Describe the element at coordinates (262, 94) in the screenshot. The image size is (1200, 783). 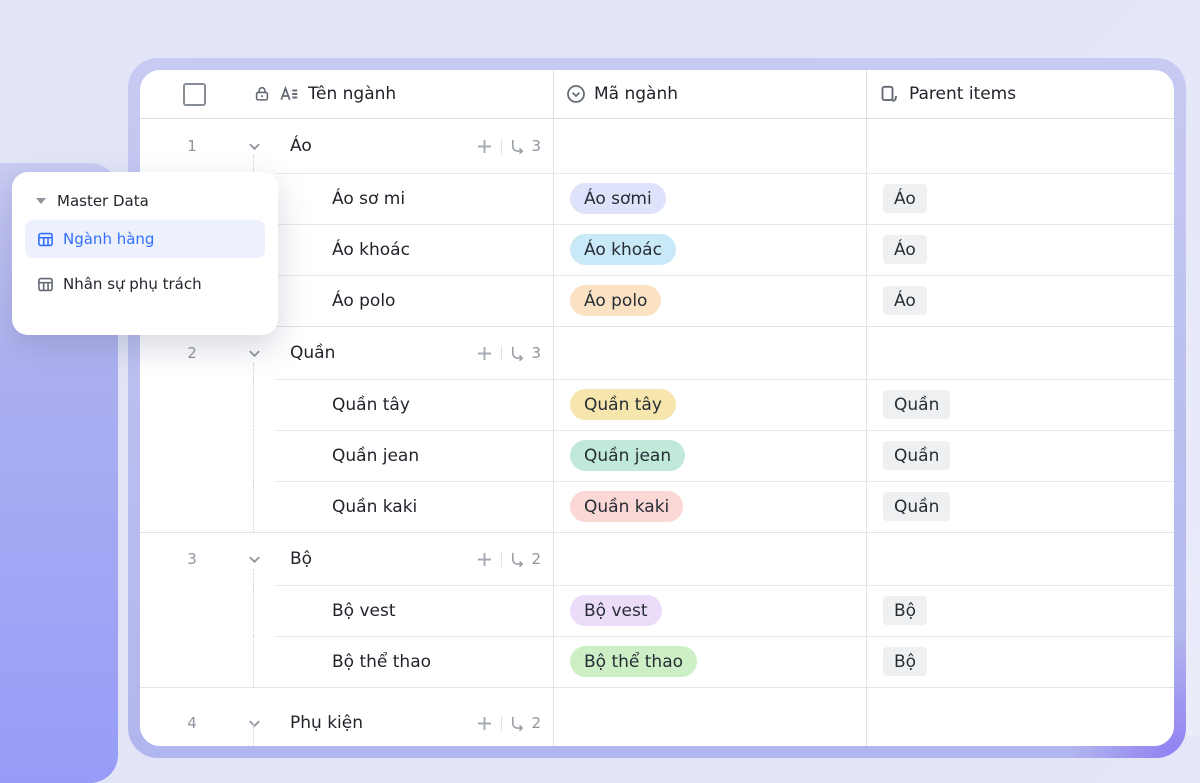
I see `lock-icon` at that location.